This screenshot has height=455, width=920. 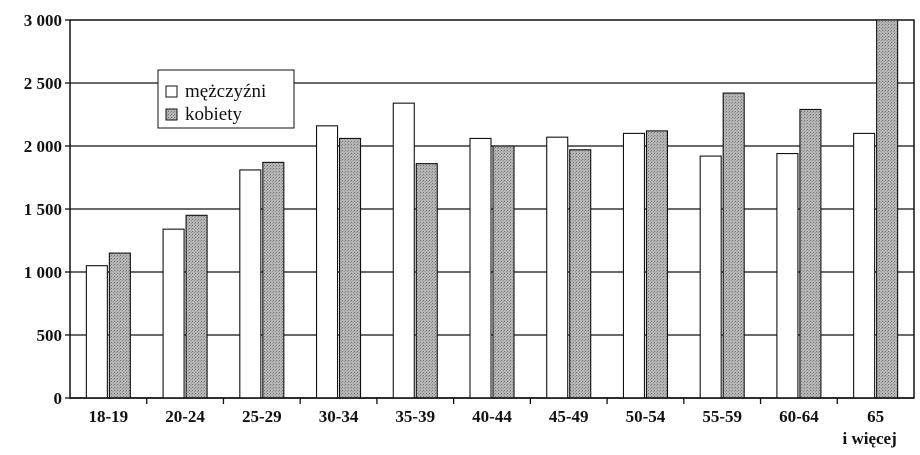 What do you see at coordinates (171, 114) in the screenshot?
I see `legend-swatch-women` at bounding box center [171, 114].